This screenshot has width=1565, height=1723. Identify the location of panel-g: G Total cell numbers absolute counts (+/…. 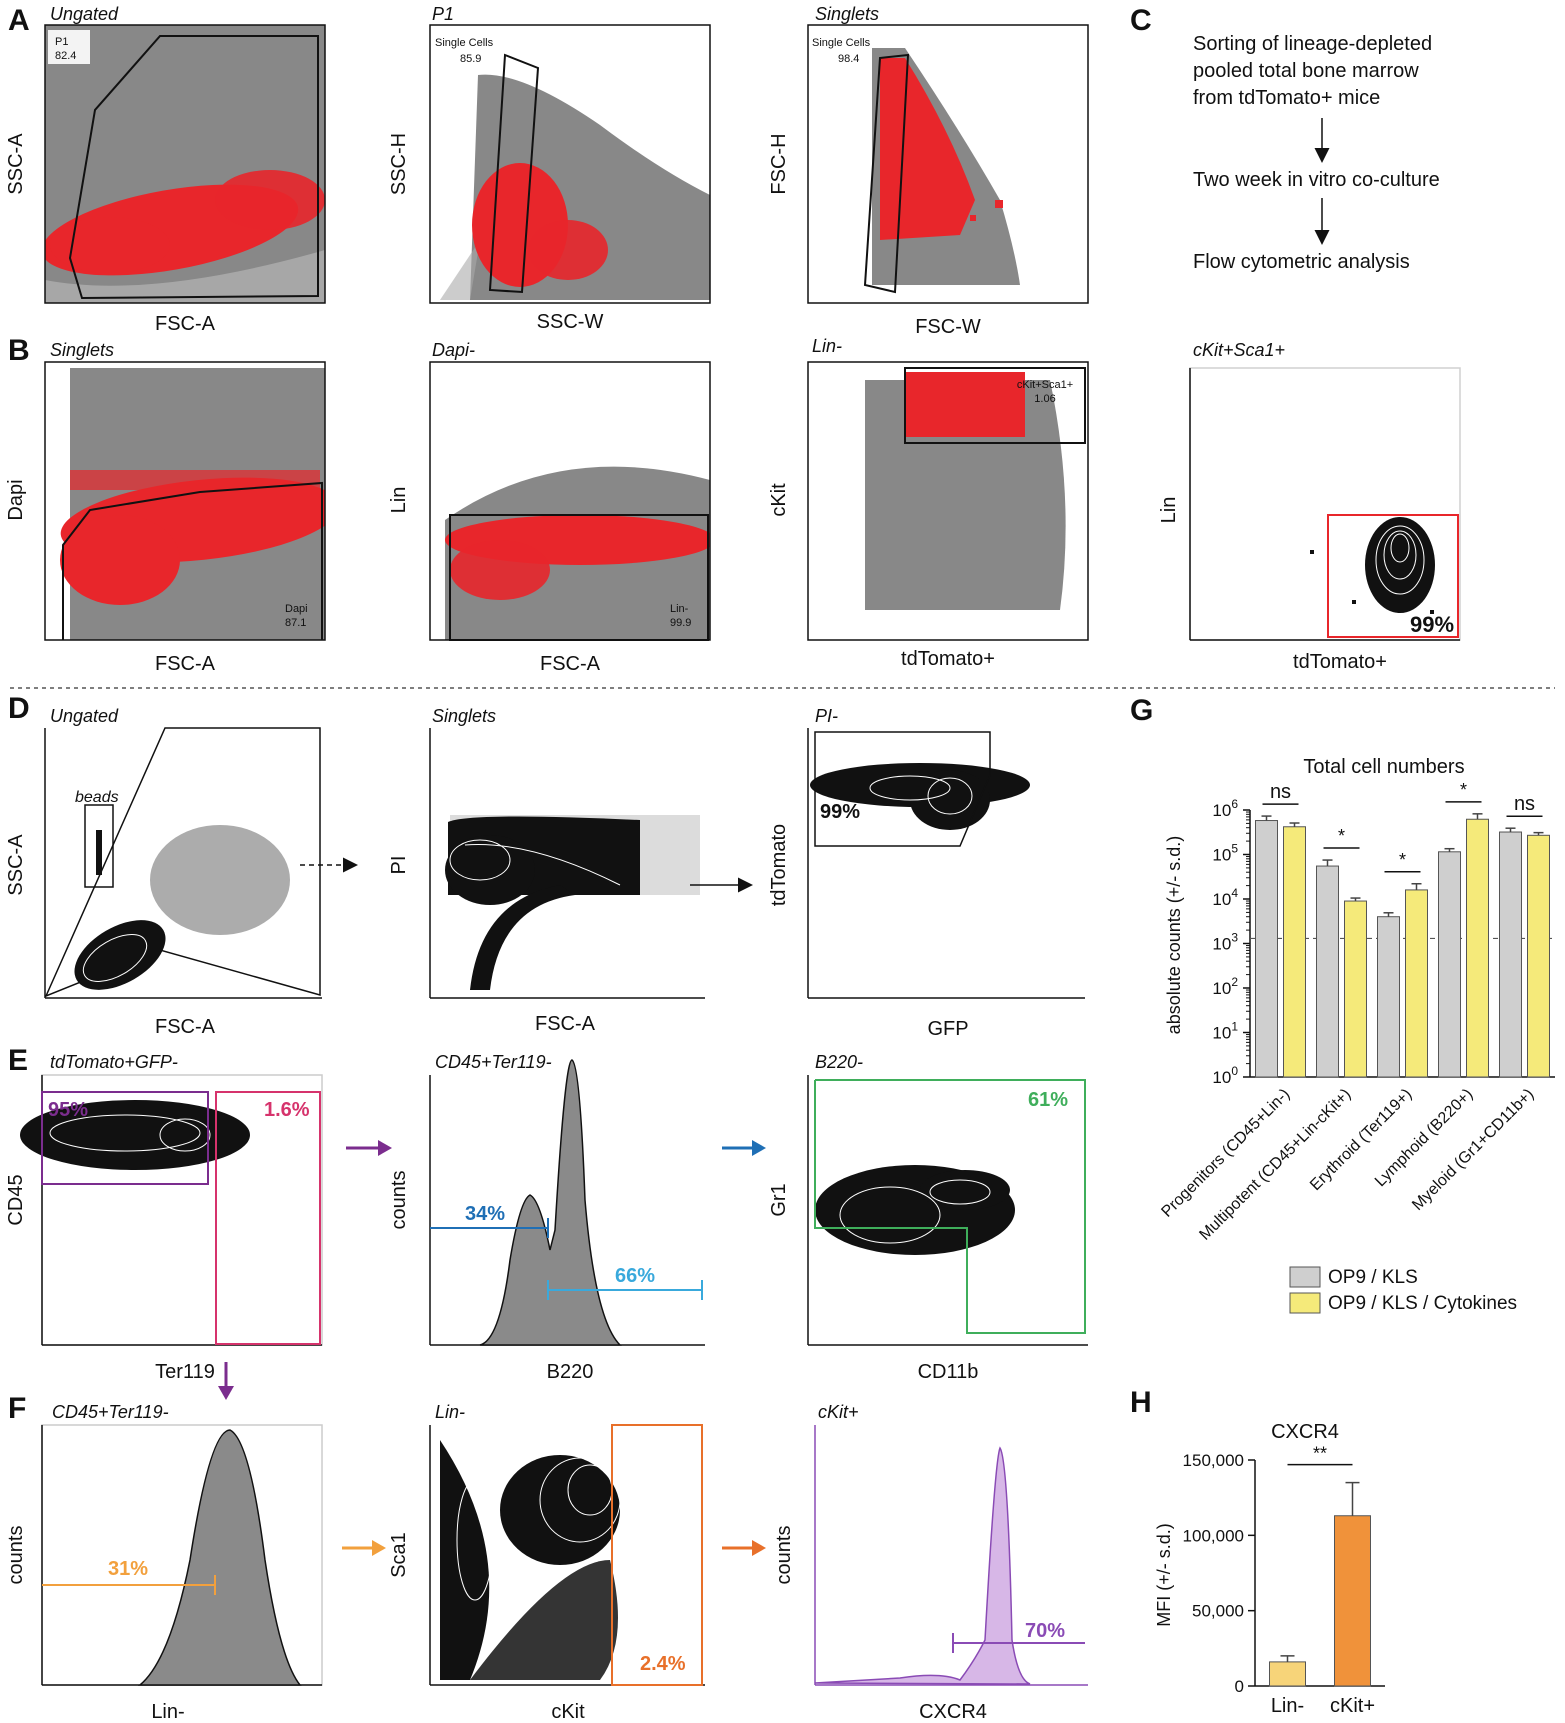
(1342, 1004).